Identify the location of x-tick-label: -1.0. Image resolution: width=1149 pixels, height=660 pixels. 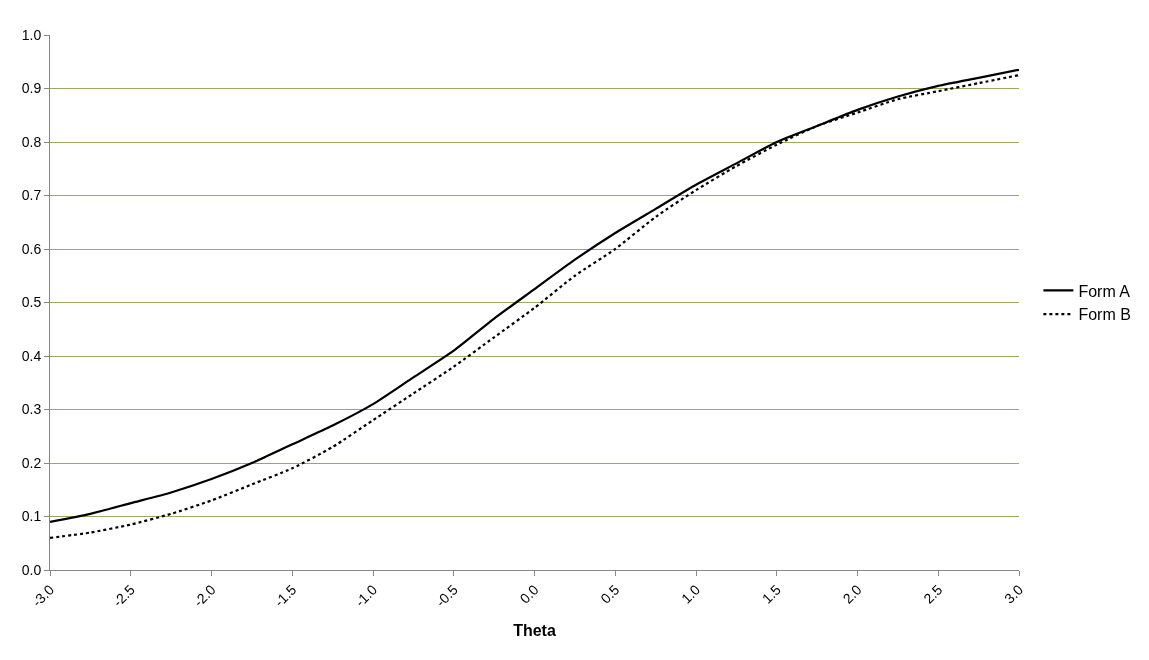
(366, 595).